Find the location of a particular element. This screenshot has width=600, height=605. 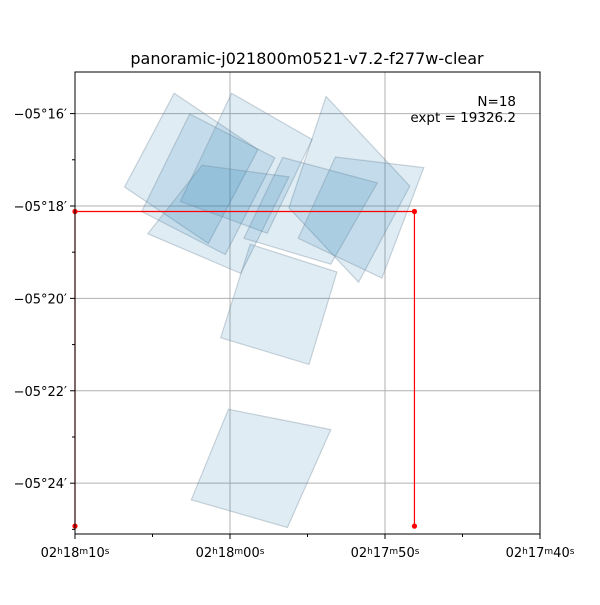

x-tick-label: 02h17m50s is located at coordinates (385, 553).